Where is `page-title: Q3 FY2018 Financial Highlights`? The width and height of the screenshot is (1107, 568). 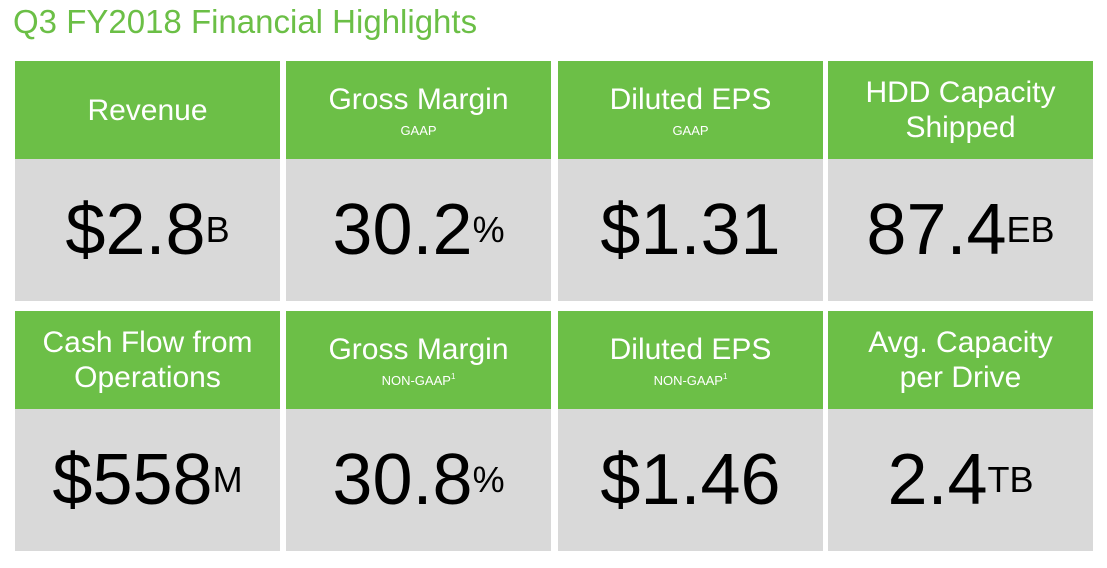
page-title: Q3 FY2018 Financial Highlights is located at coordinates (245, 21).